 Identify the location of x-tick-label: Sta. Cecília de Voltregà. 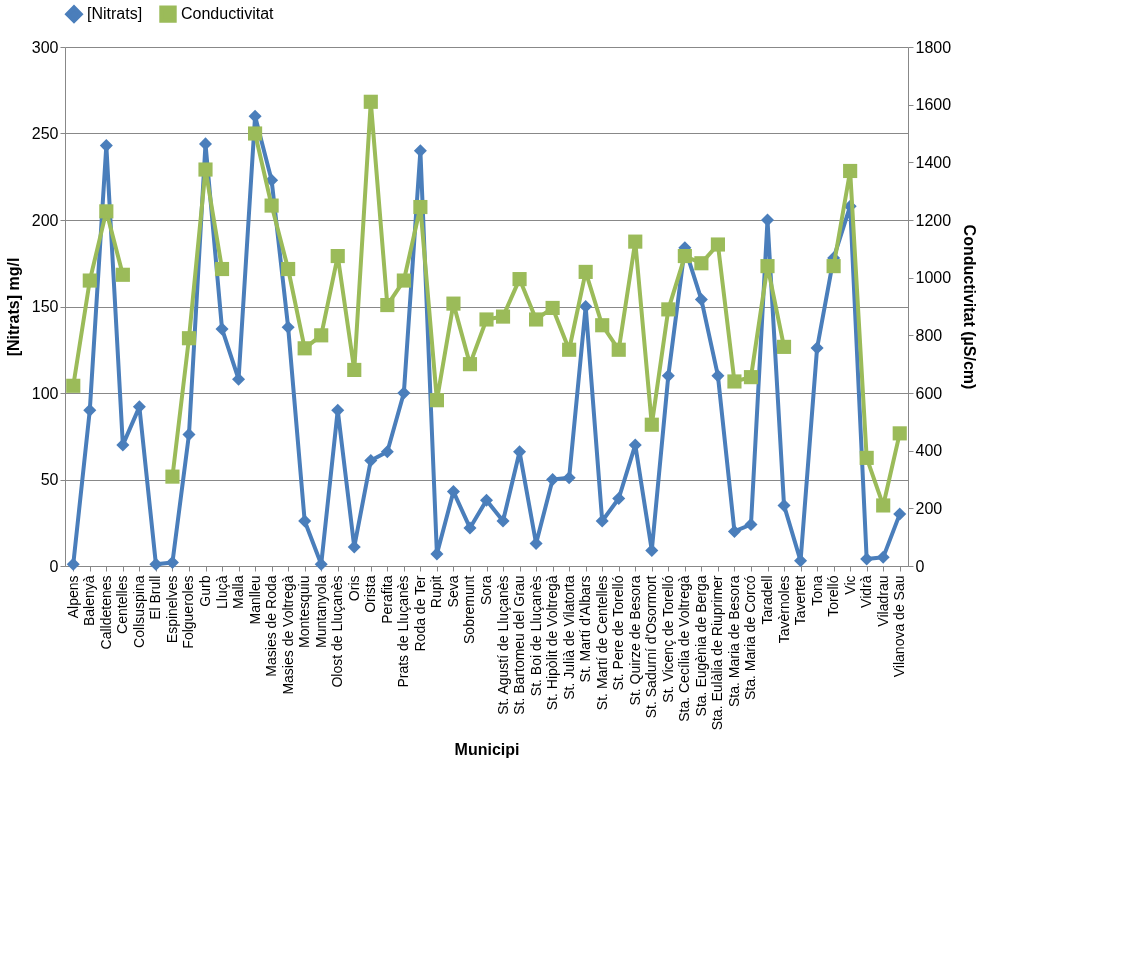
(684, 648).